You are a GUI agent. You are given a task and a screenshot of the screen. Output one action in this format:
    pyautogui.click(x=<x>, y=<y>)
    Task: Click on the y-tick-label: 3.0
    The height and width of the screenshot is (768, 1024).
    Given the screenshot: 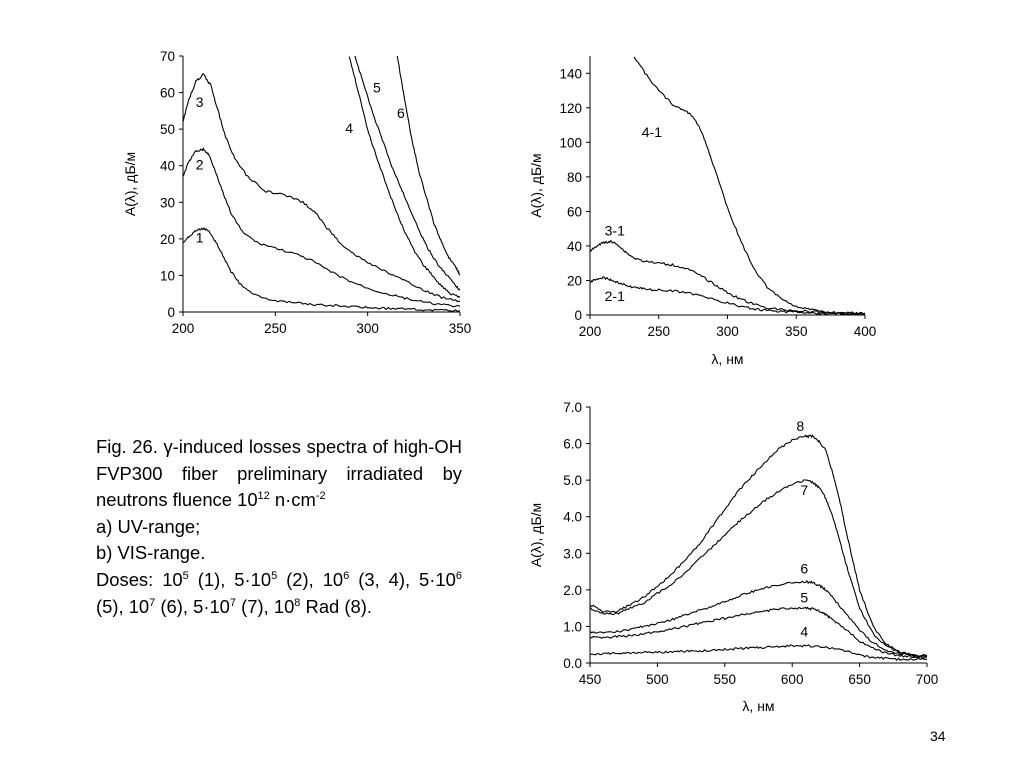 What is the action you would take?
    pyautogui.click(x=572, y=553)
    